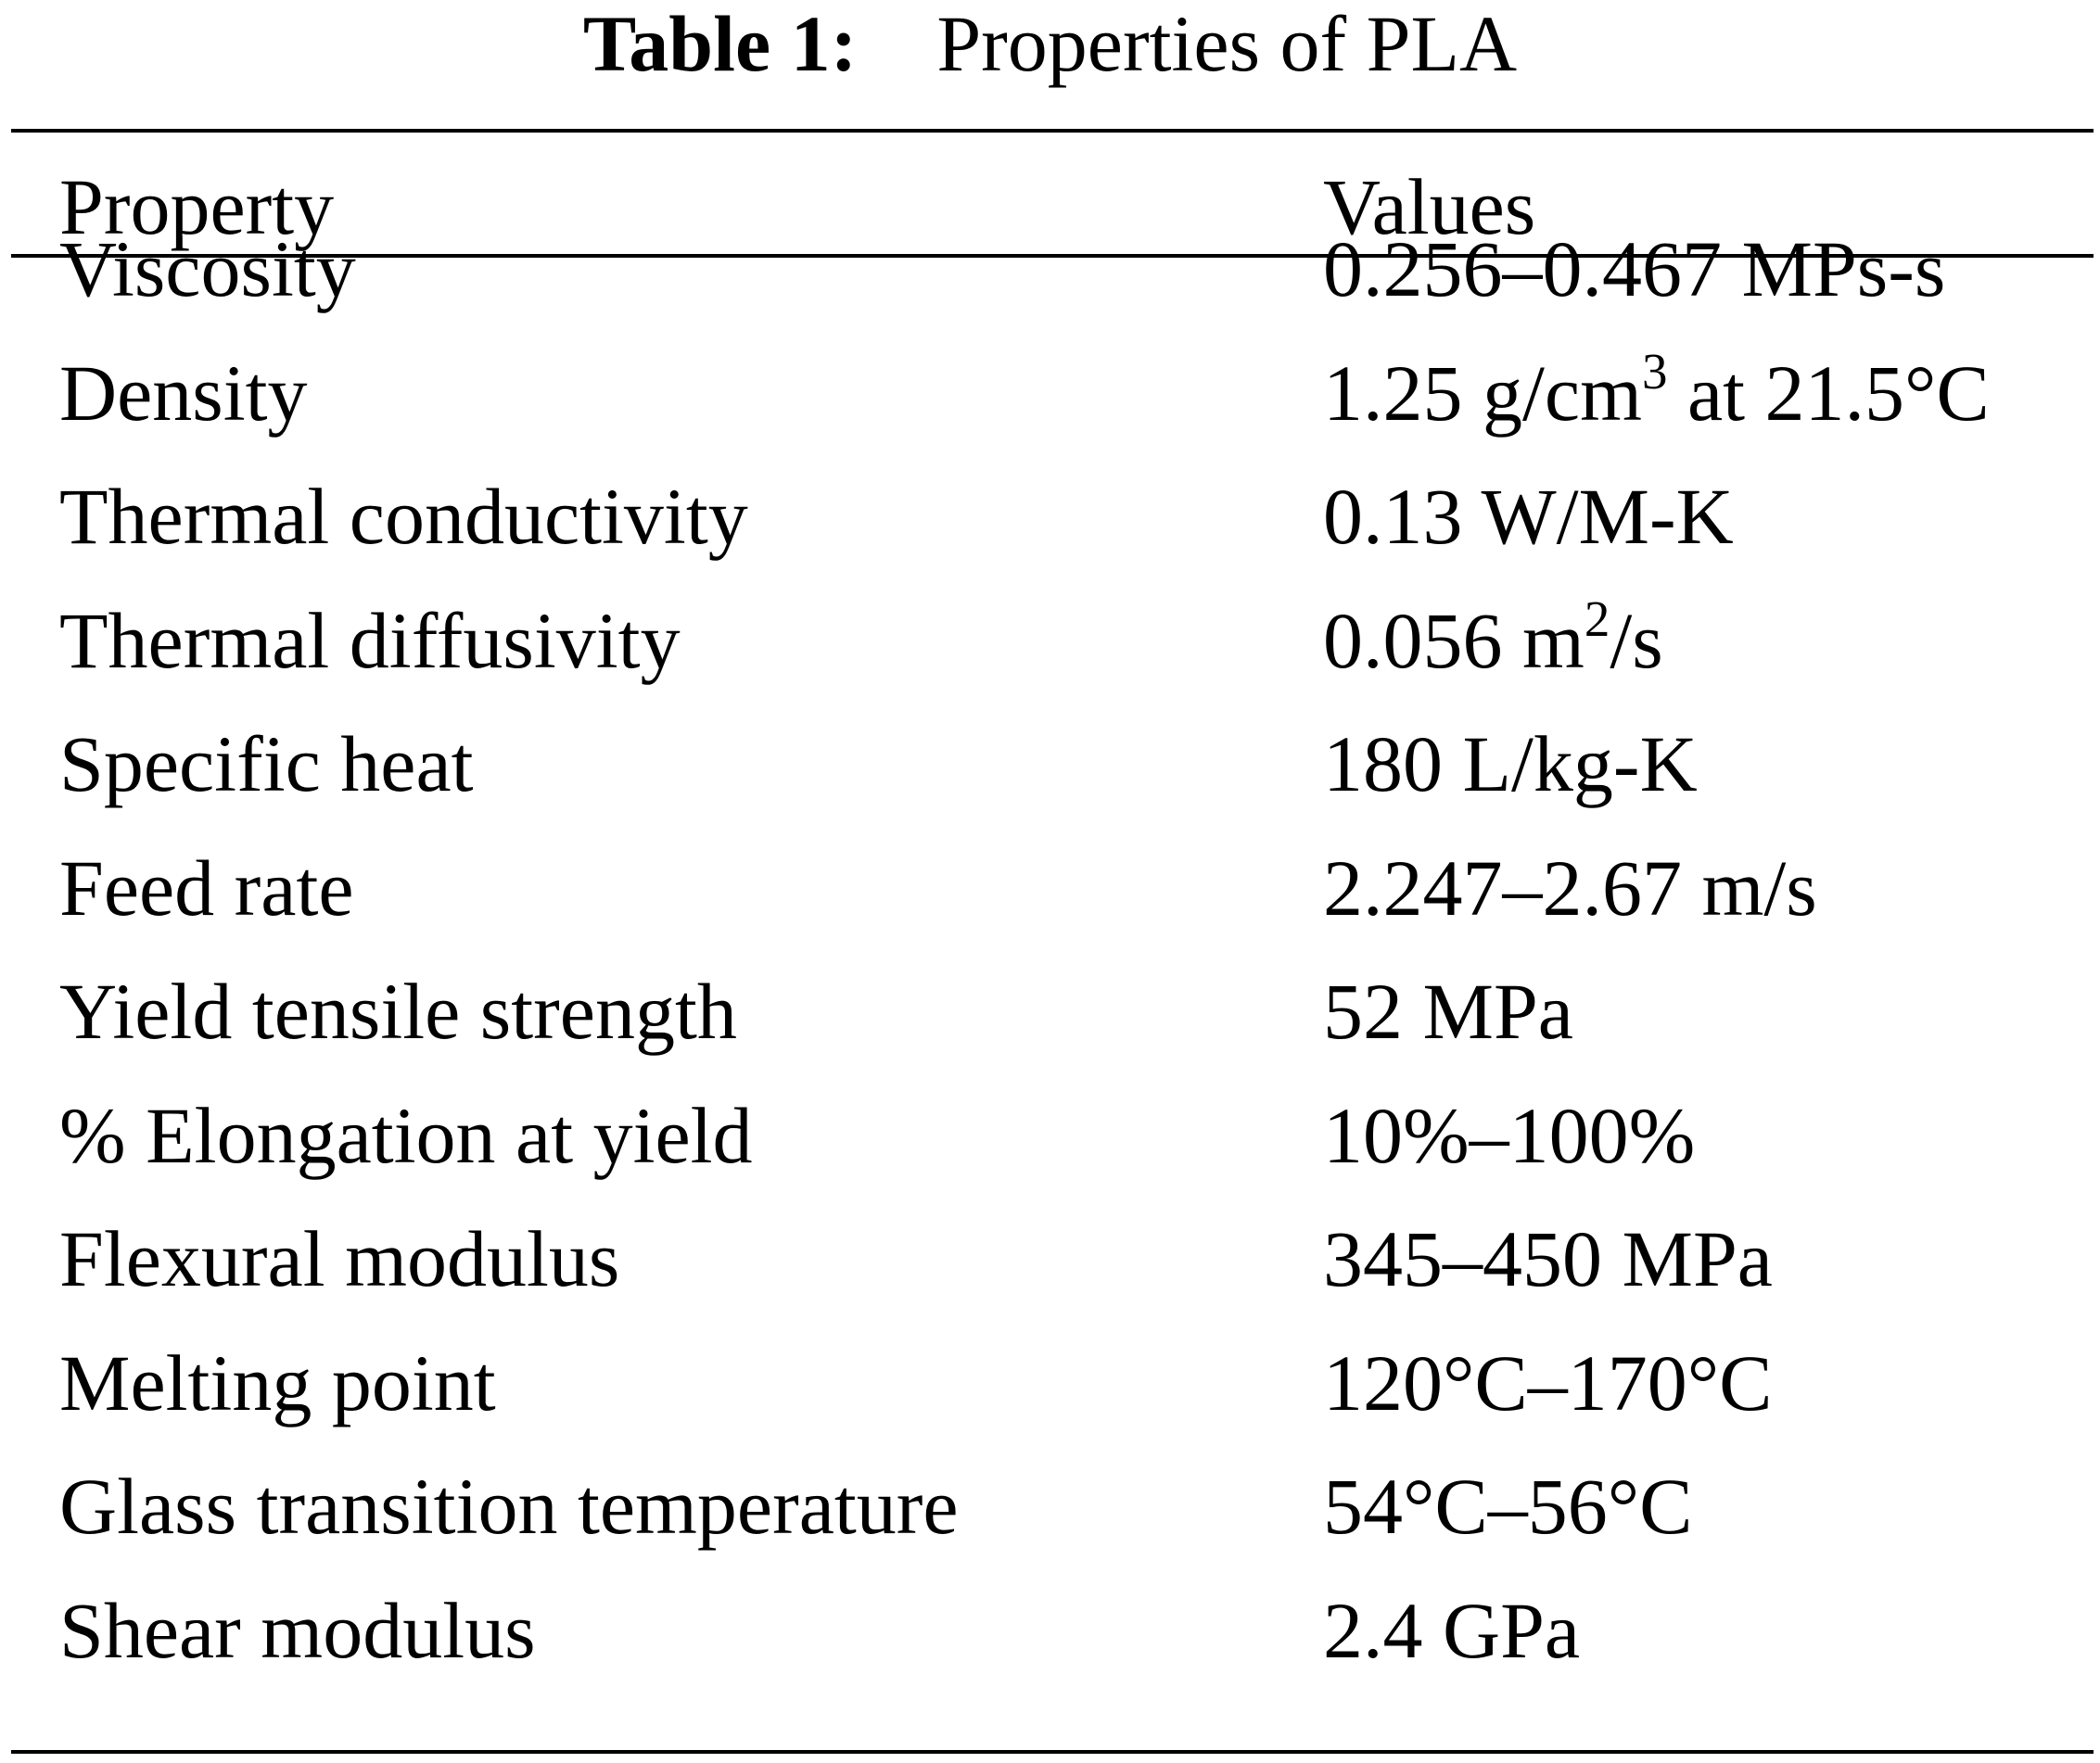 This screenshot has width=2100, height=1763. Describe the element at coordinates (297, 1630) in the screenshot. I see `cell-property: Shear modulus` at that location.